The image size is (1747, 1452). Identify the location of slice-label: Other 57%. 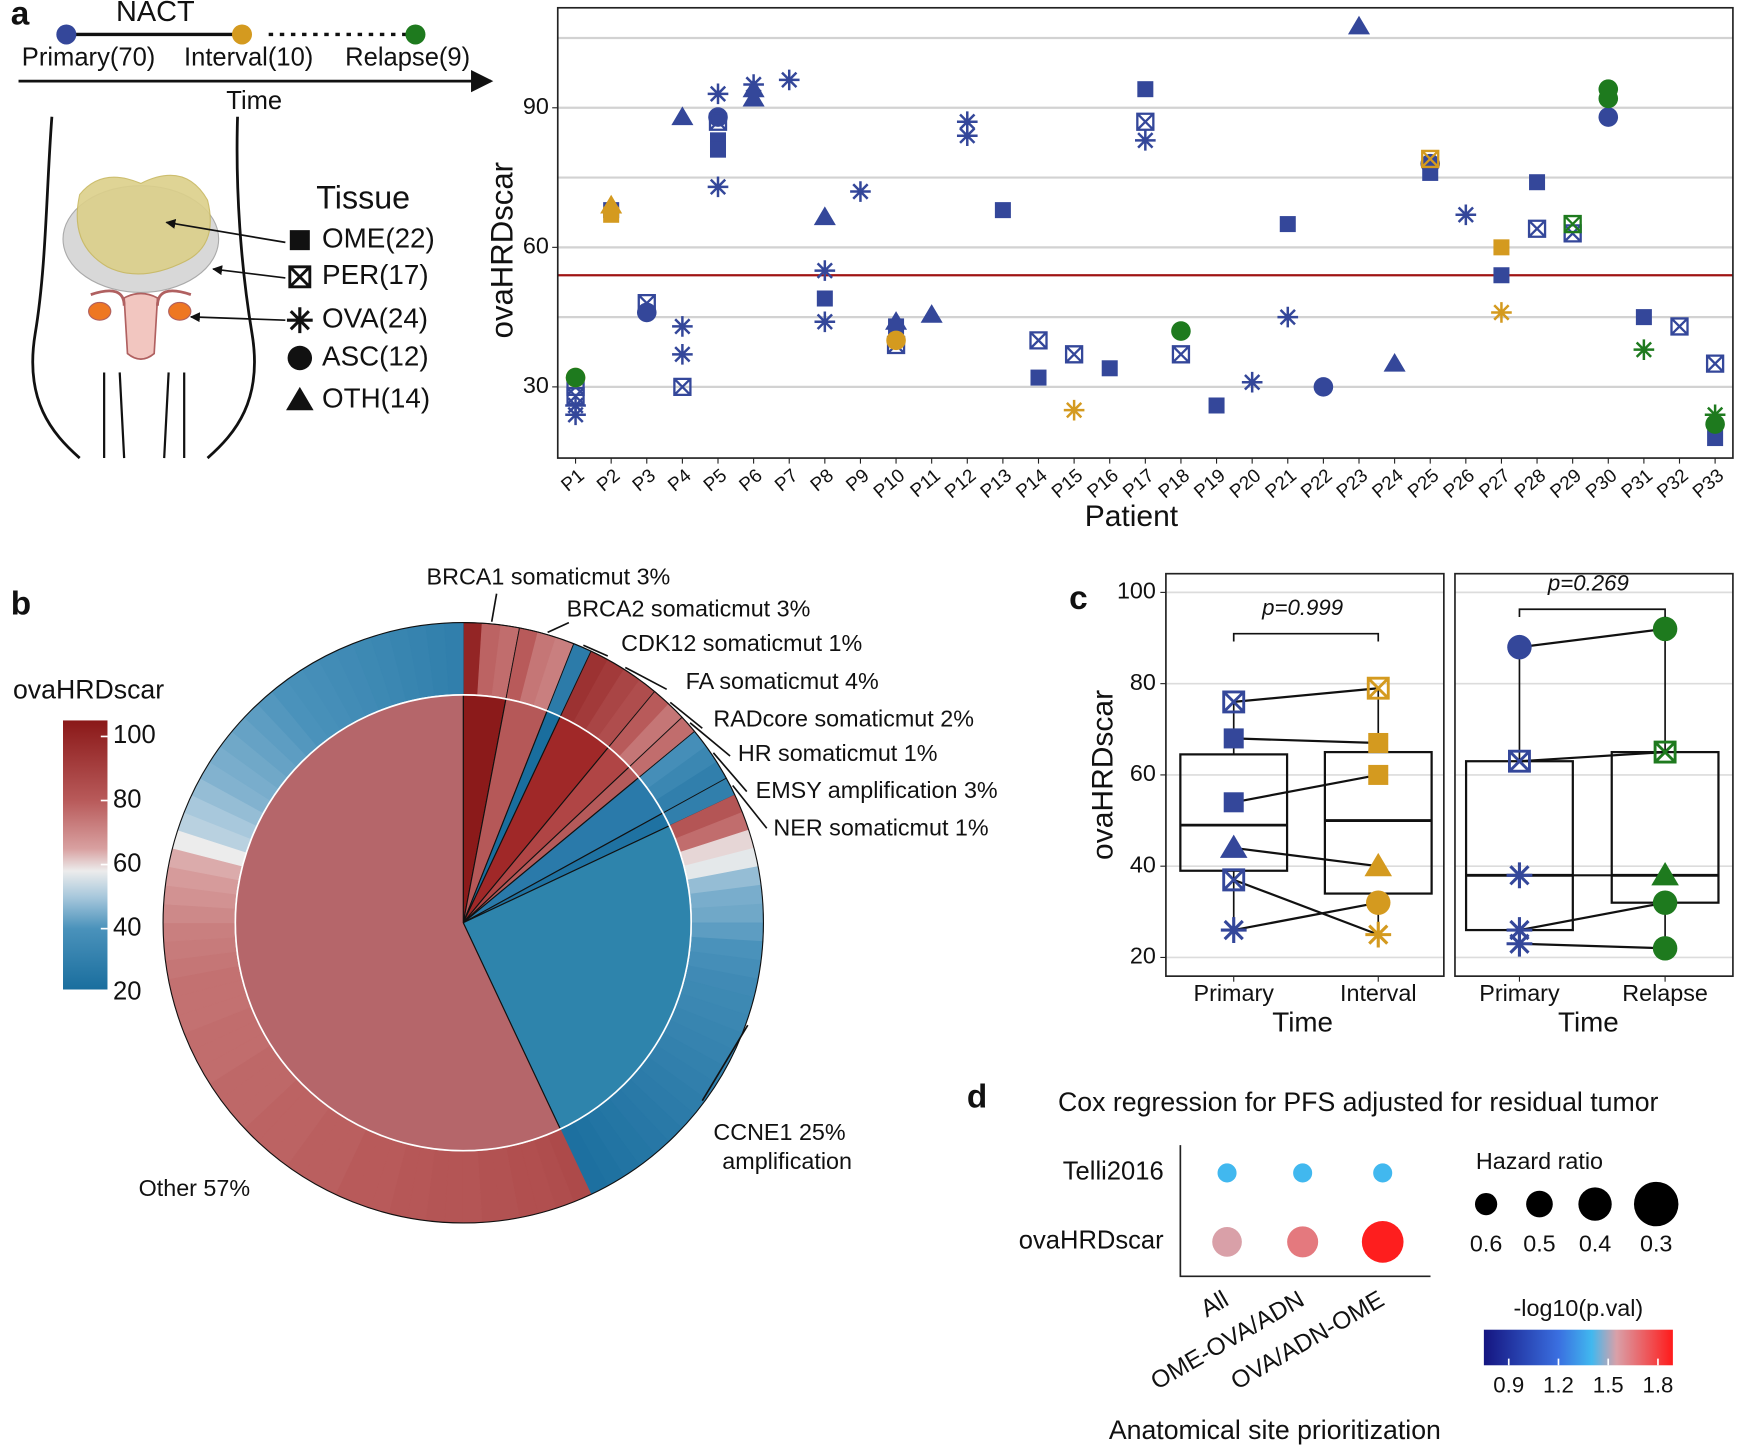
(195, 1188).